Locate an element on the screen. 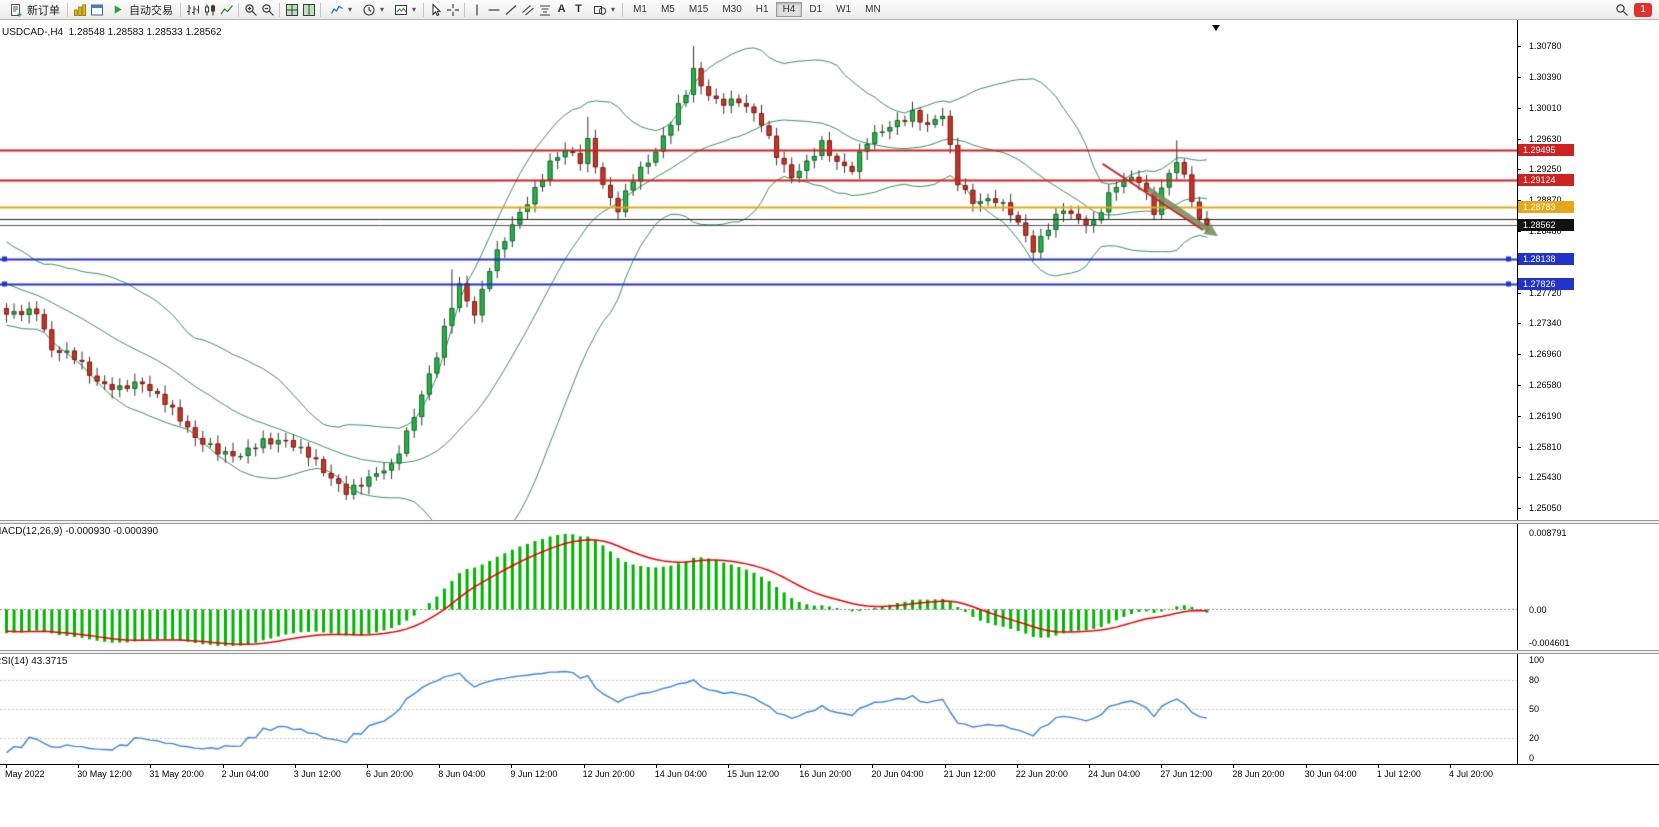  market-watch-icon is located at coordinates (79, 10).